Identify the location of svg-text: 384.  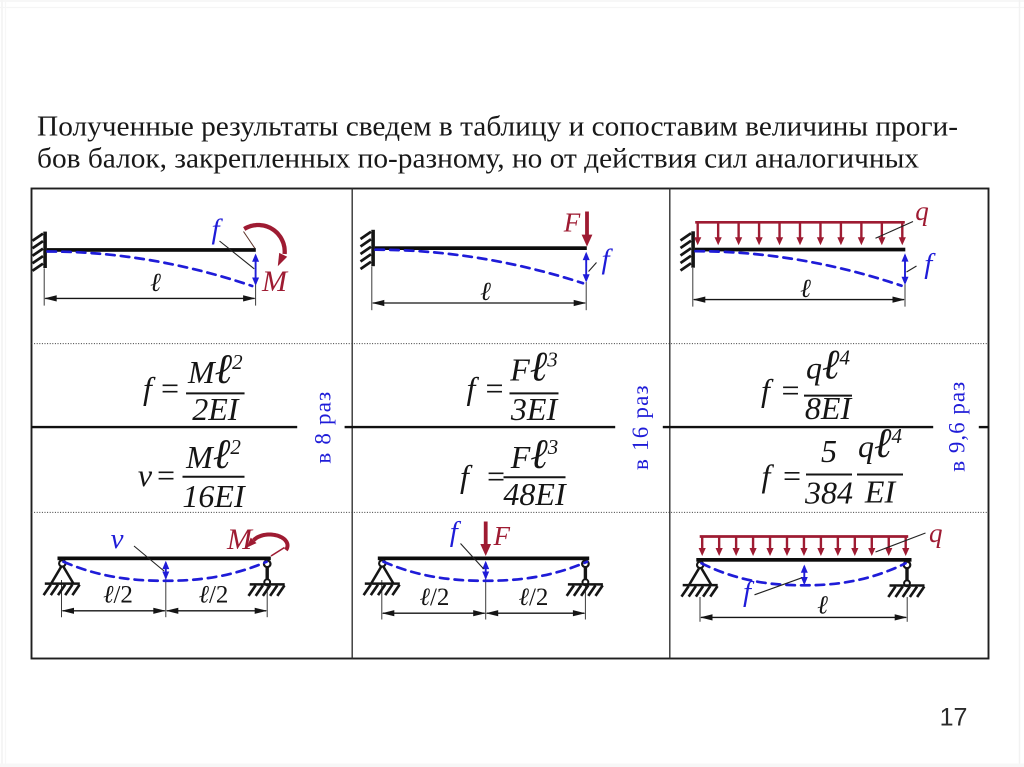
(828, 493).